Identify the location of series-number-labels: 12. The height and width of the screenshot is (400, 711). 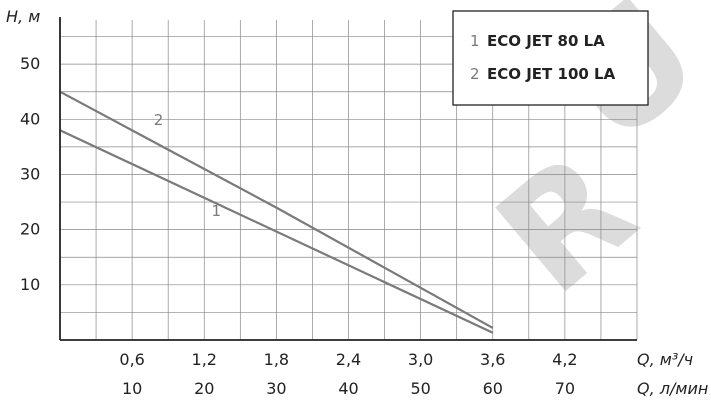
(187, 165).